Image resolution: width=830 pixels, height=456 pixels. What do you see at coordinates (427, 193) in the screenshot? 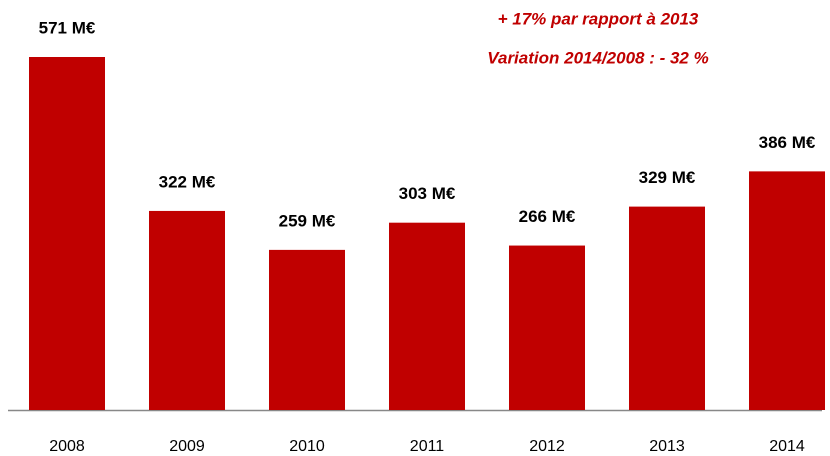
I see `value-label: 303 M€` at bounding box center [427, 193].